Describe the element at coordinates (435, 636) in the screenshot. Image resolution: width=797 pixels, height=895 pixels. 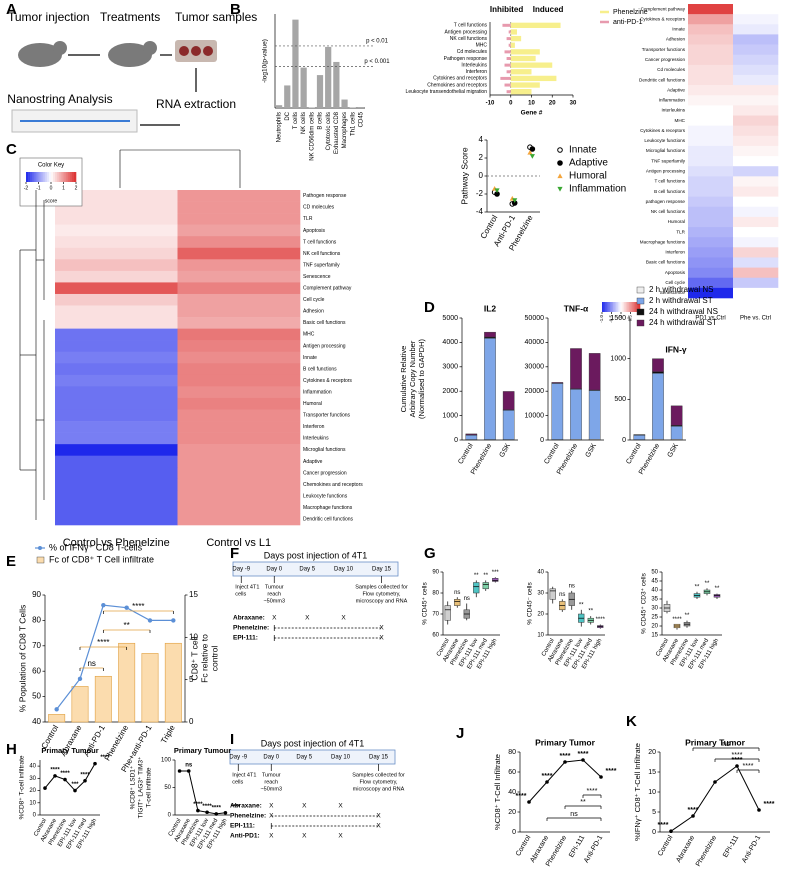
I see `y-tick-label: 60` at that location.